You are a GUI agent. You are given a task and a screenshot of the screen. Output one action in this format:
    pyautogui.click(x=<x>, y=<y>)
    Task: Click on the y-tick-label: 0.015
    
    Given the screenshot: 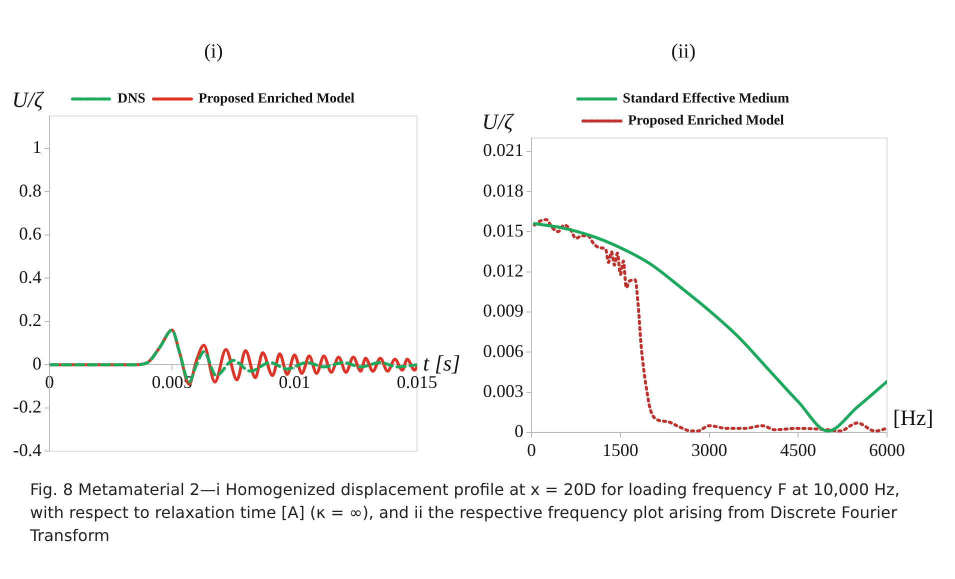 What is the action you would take?
    pyautogui.click(x=503, y=230)
    